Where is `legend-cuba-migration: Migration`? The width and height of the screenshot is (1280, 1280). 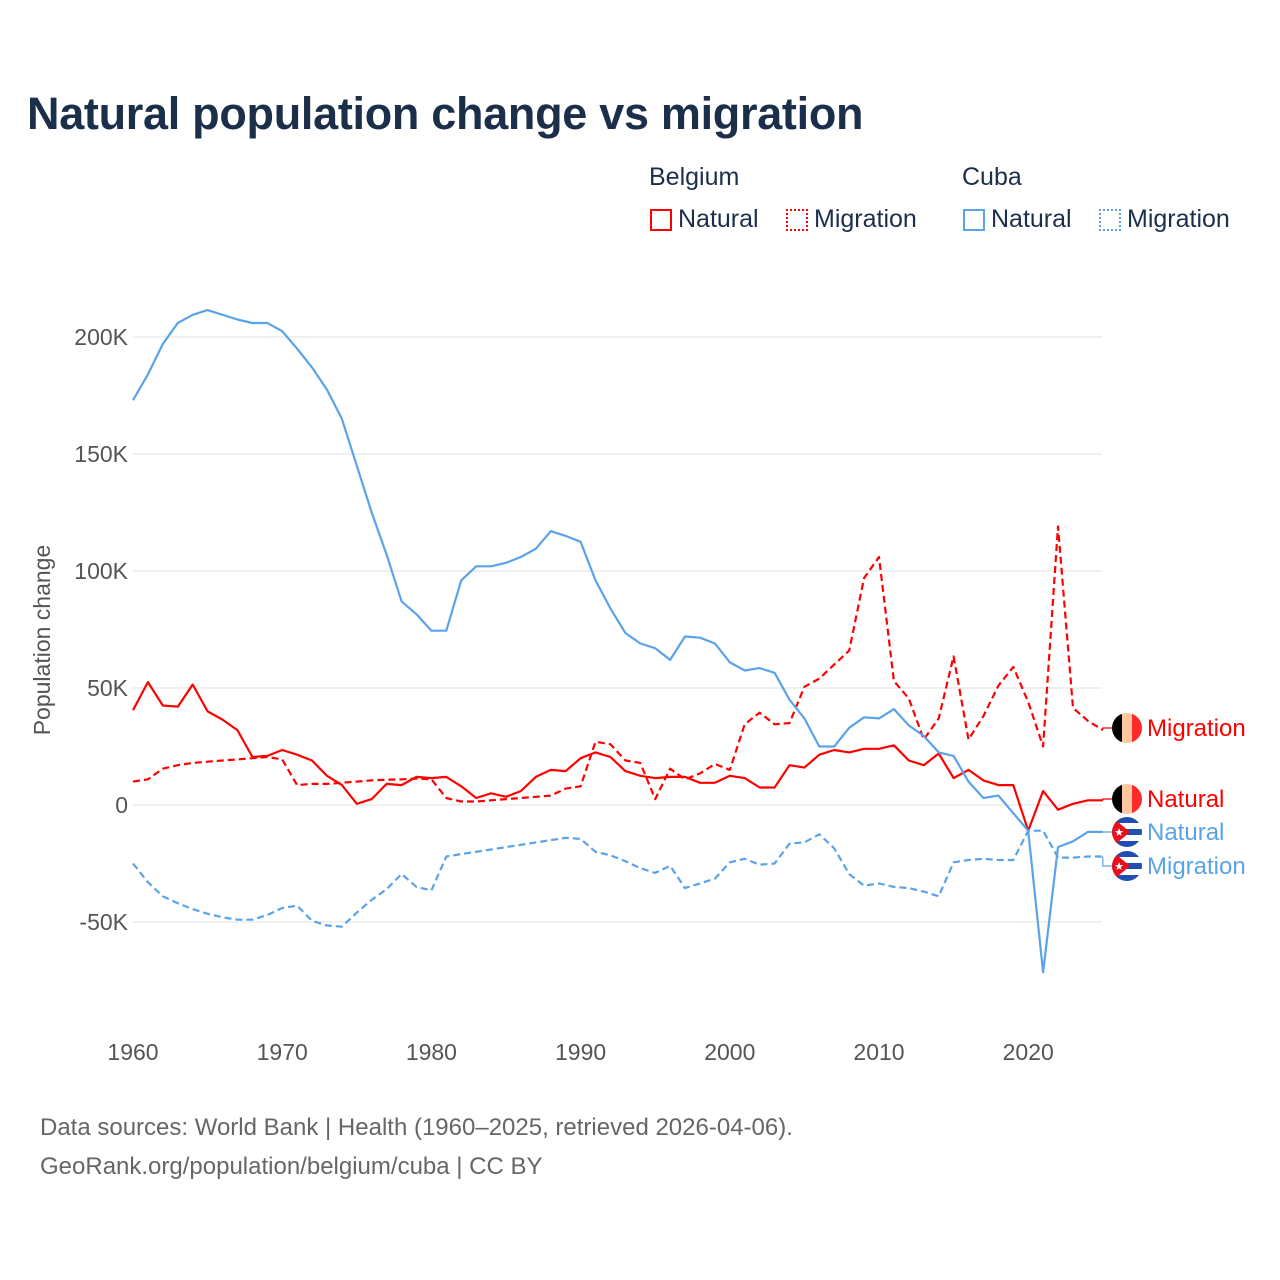 legend-cuba-migration: Migration is located at coordinates (1164, 219).